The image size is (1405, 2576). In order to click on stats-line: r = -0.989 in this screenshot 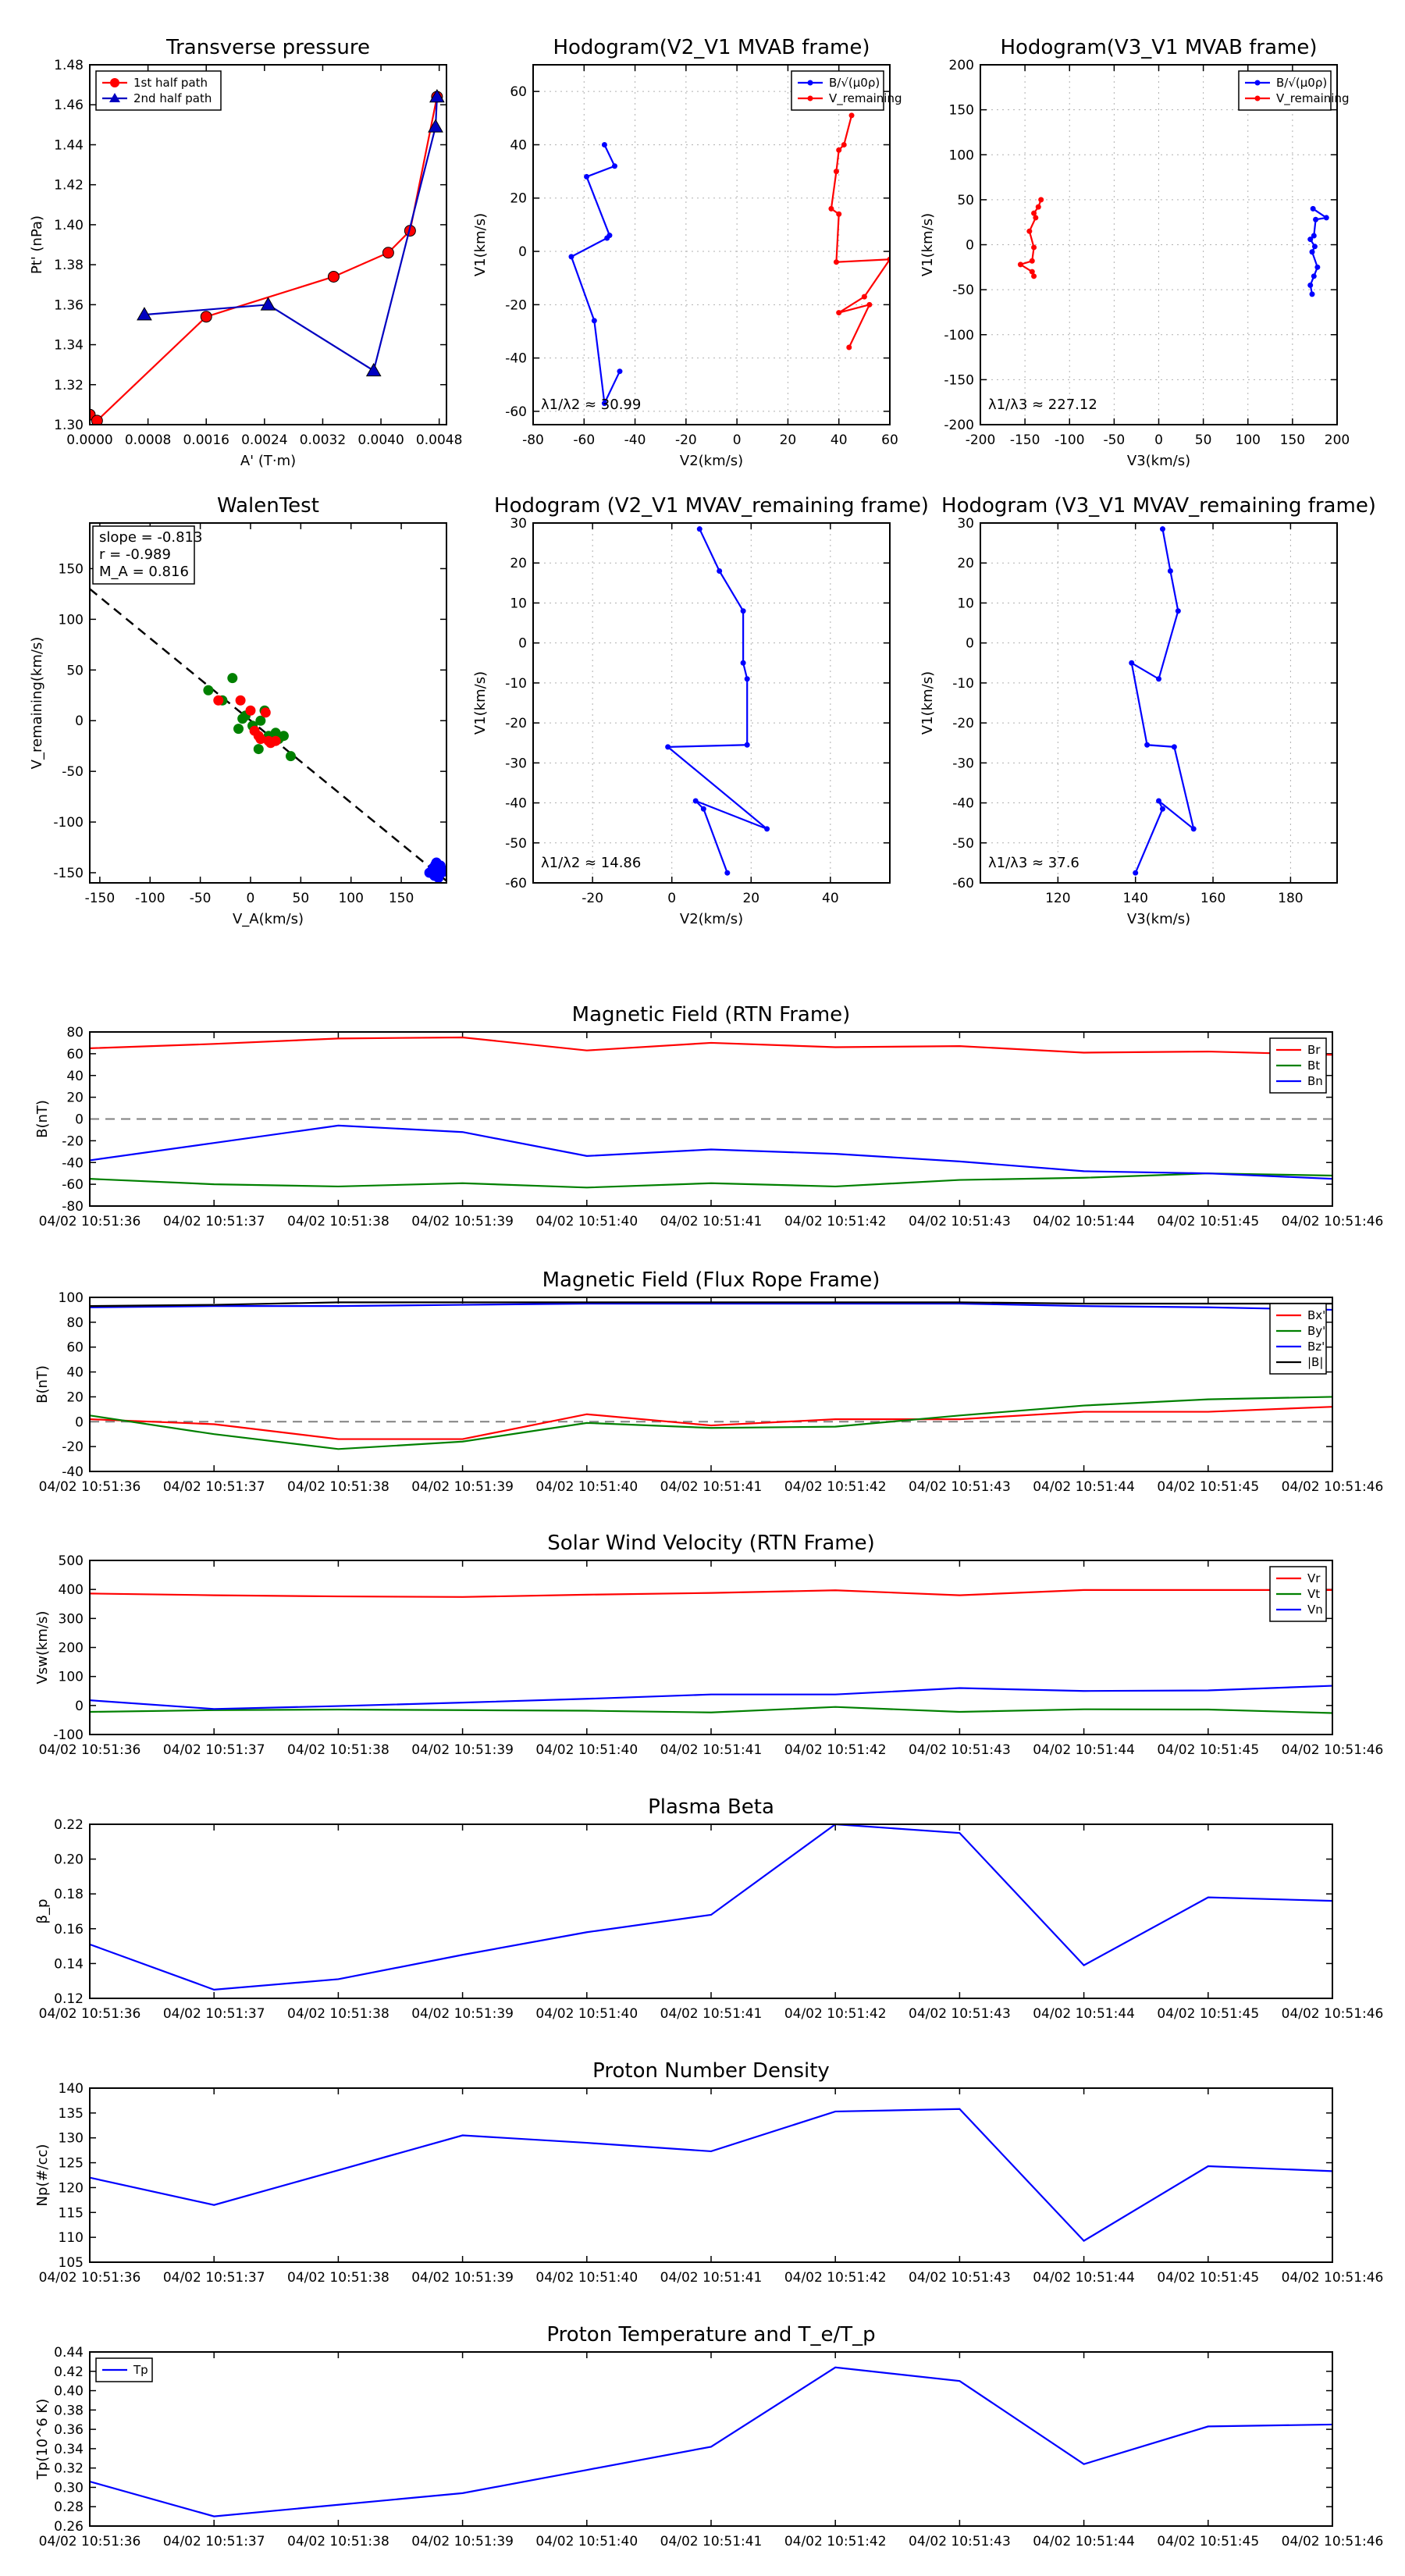, I will do `click(135, 554)`.